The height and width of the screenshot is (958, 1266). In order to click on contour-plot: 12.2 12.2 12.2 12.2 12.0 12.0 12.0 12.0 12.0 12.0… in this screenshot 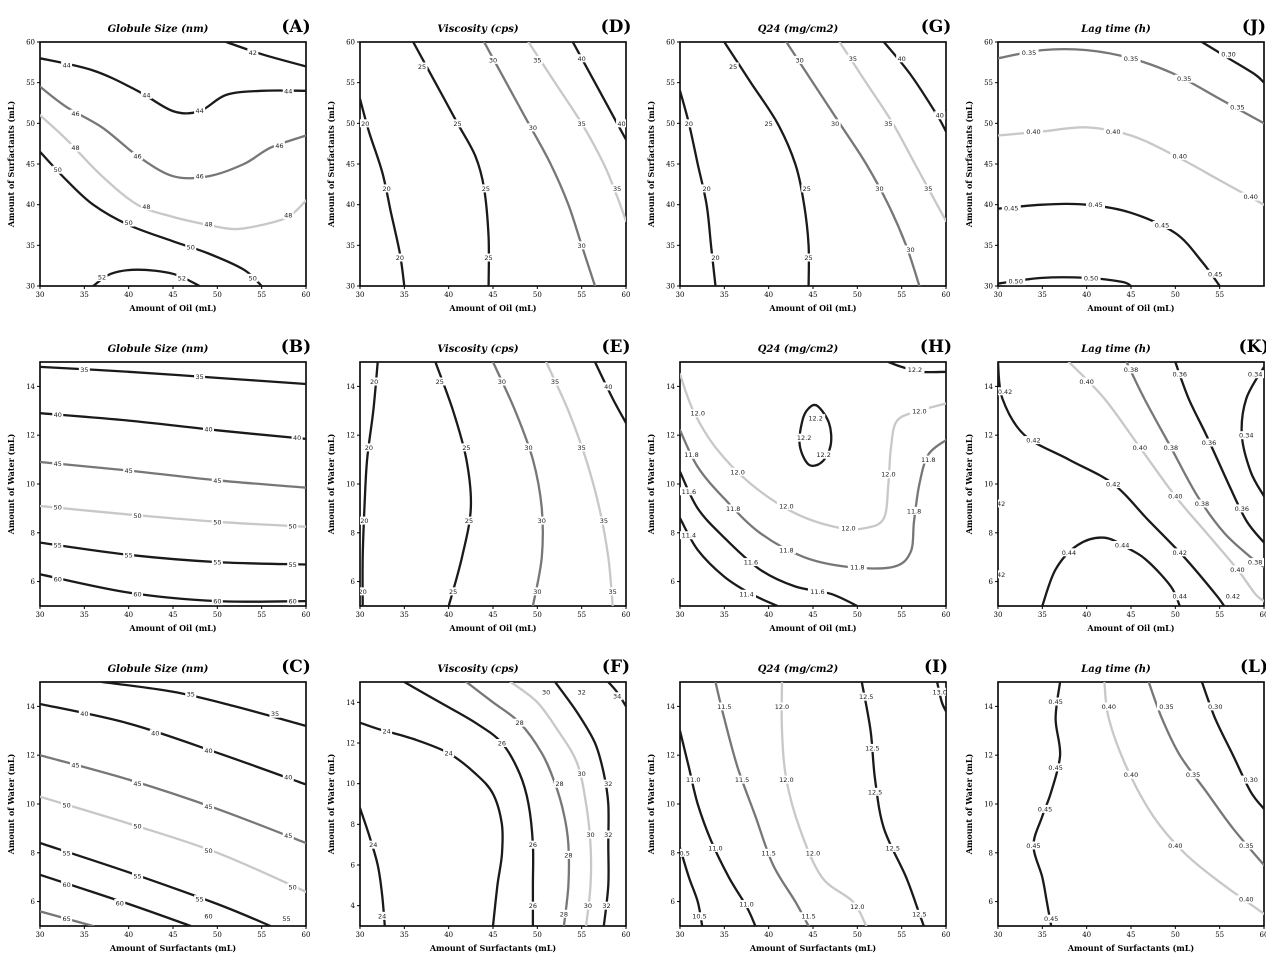, I will do `click(799, 485)`.